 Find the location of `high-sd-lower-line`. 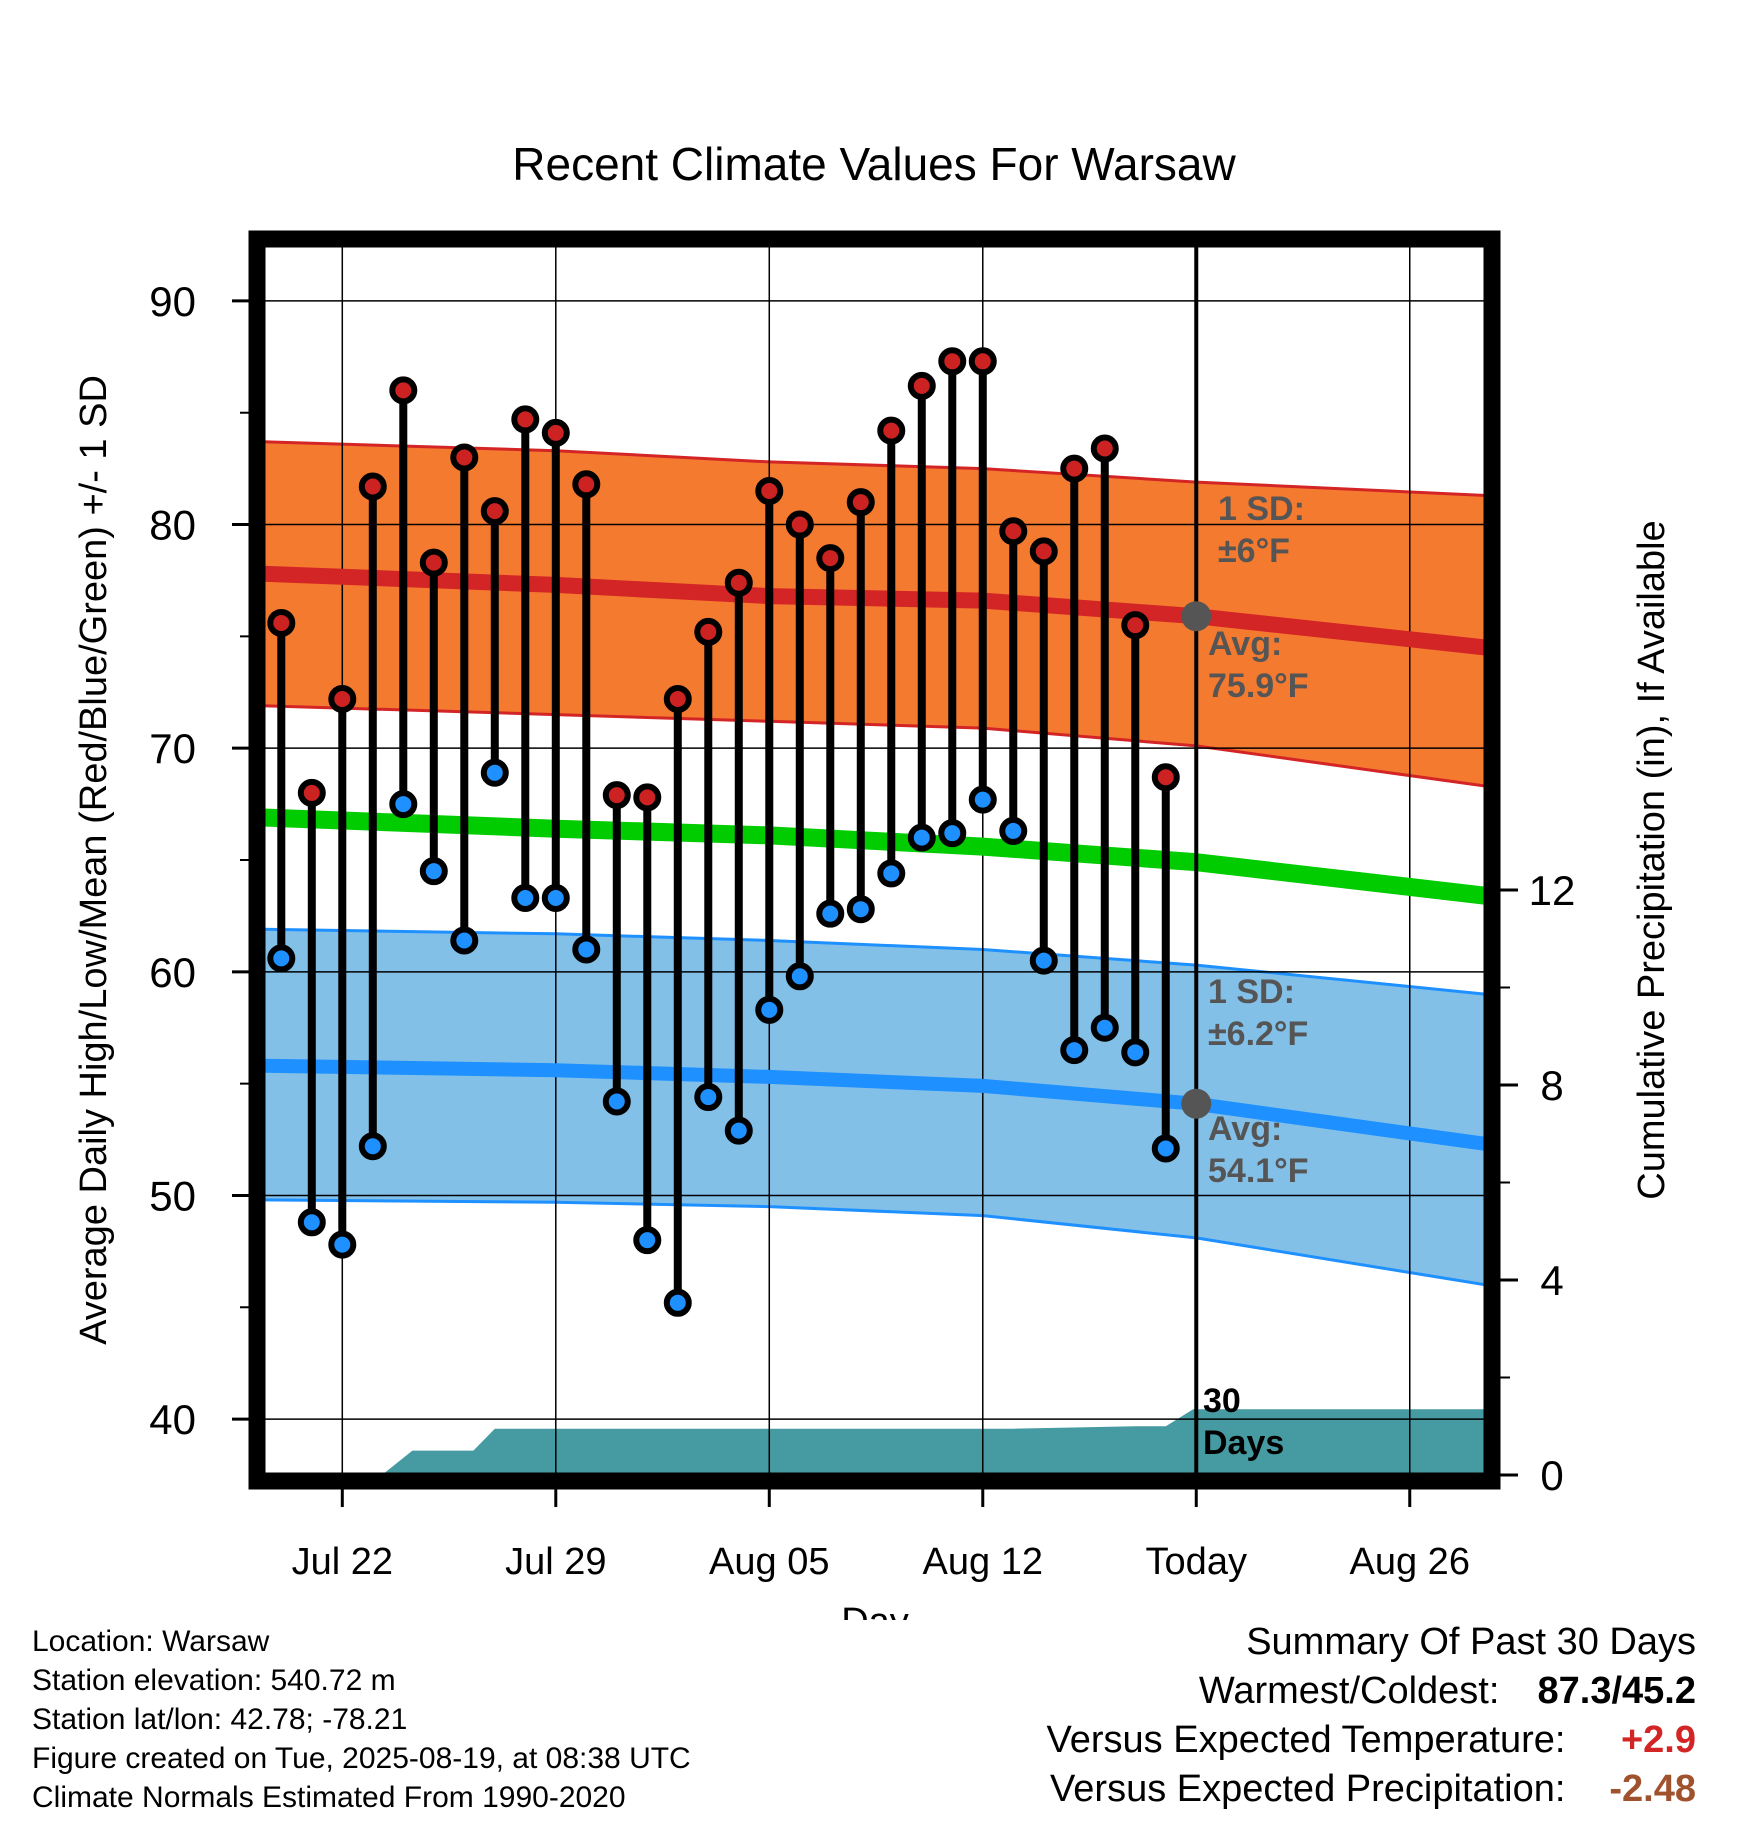

high-sd-lower-line is located at coordinates (874, 746).